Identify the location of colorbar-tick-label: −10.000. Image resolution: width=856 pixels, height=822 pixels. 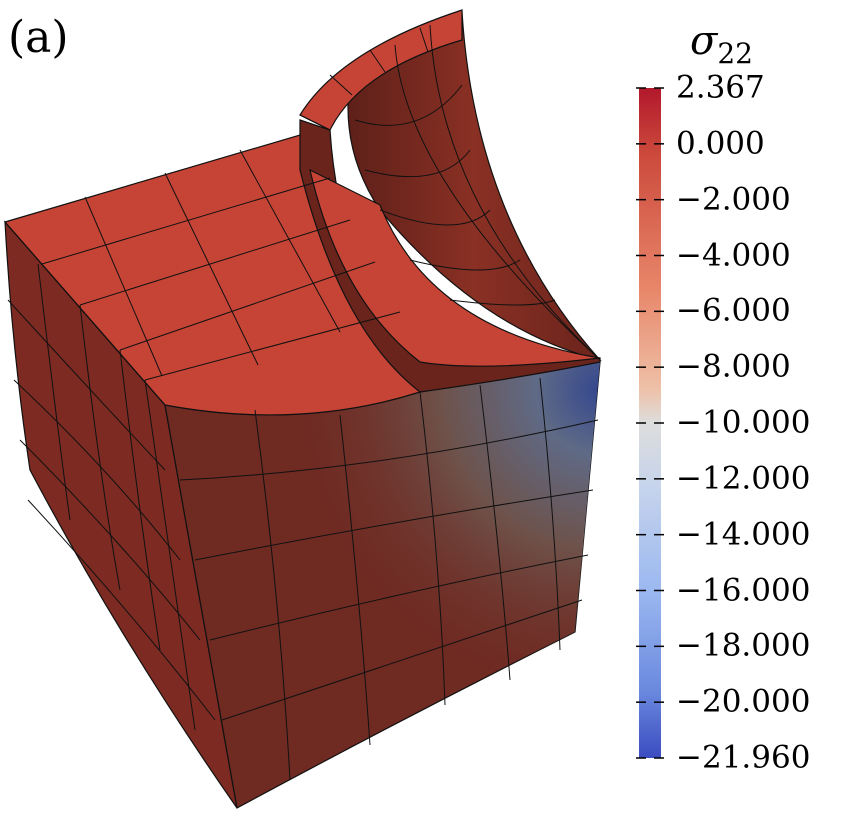
(743, 422).